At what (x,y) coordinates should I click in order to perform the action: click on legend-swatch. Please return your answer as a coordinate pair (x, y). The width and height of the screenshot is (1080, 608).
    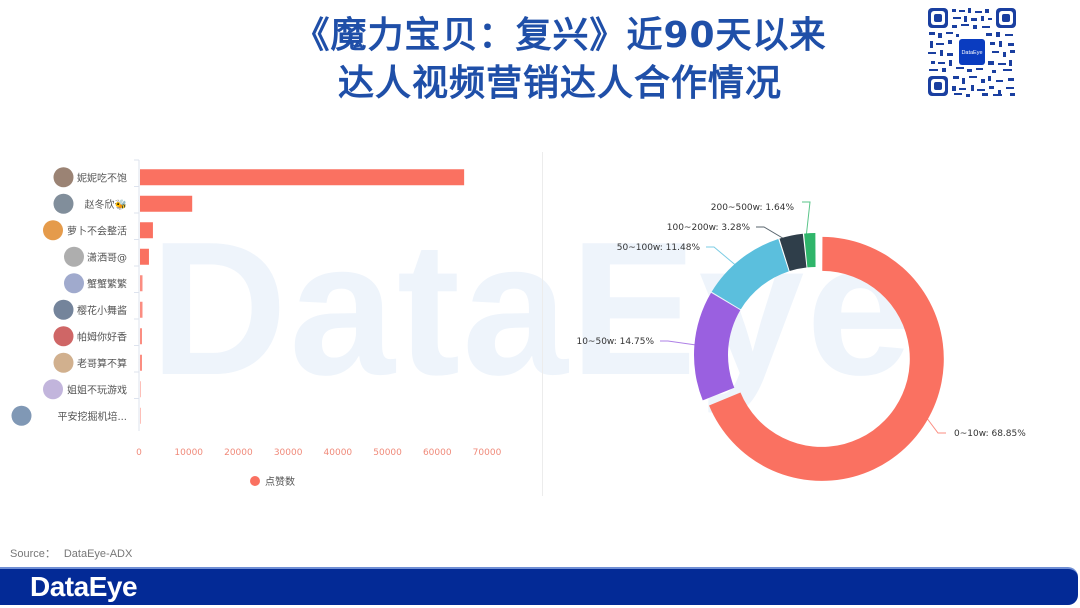
    Looking at the image, I should click on (255, 481).